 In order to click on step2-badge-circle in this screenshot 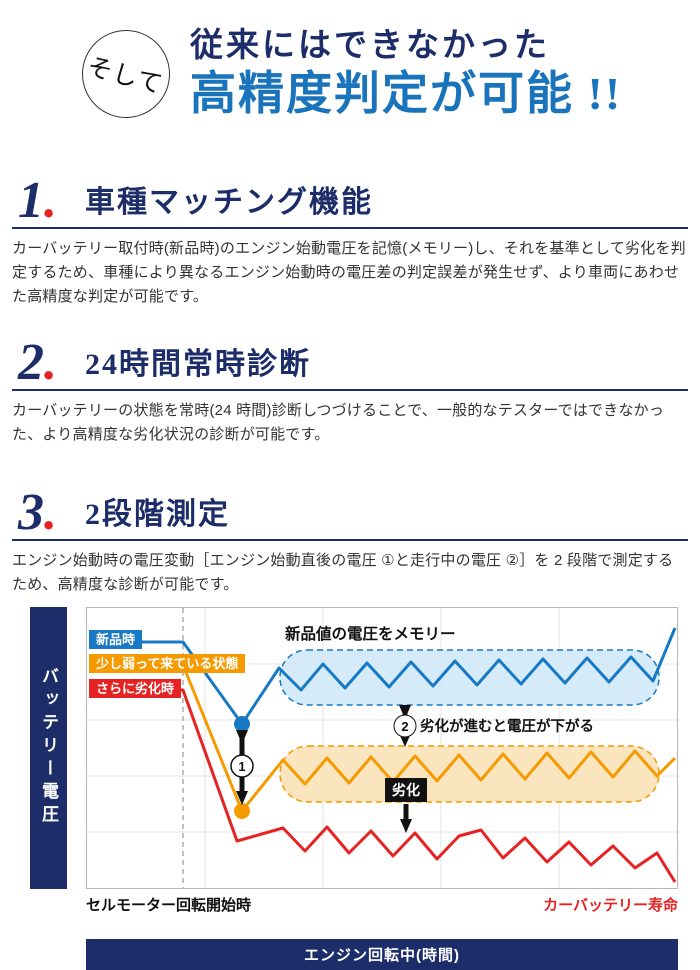, I will do `click(405, 726)`.